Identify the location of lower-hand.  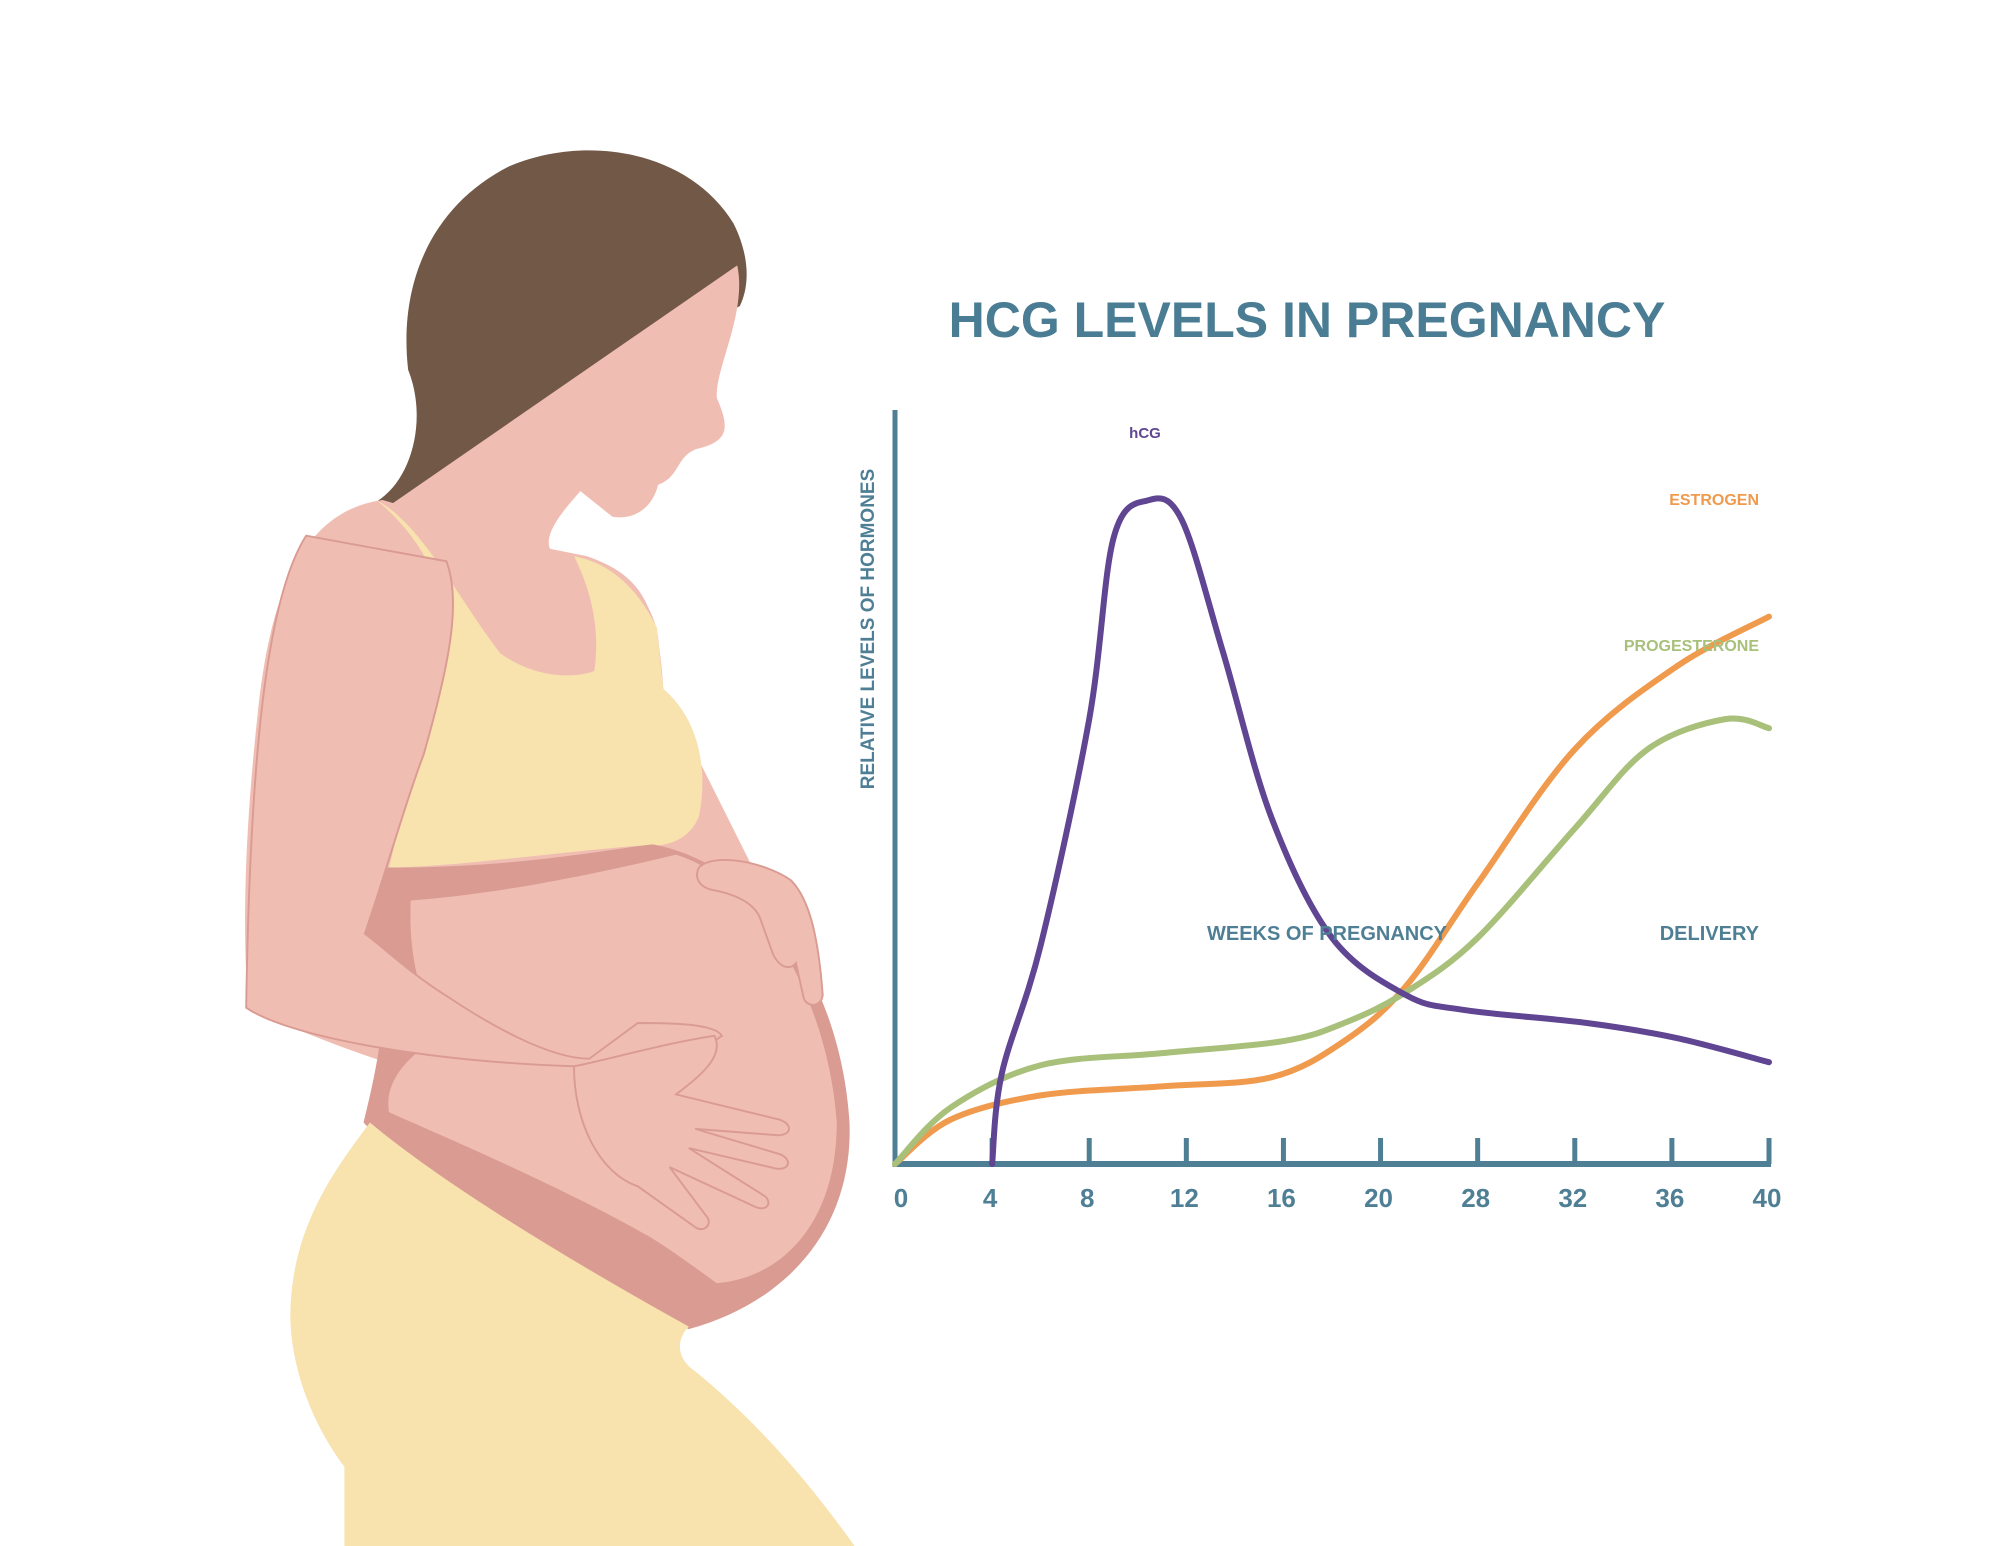
(681, 1132).